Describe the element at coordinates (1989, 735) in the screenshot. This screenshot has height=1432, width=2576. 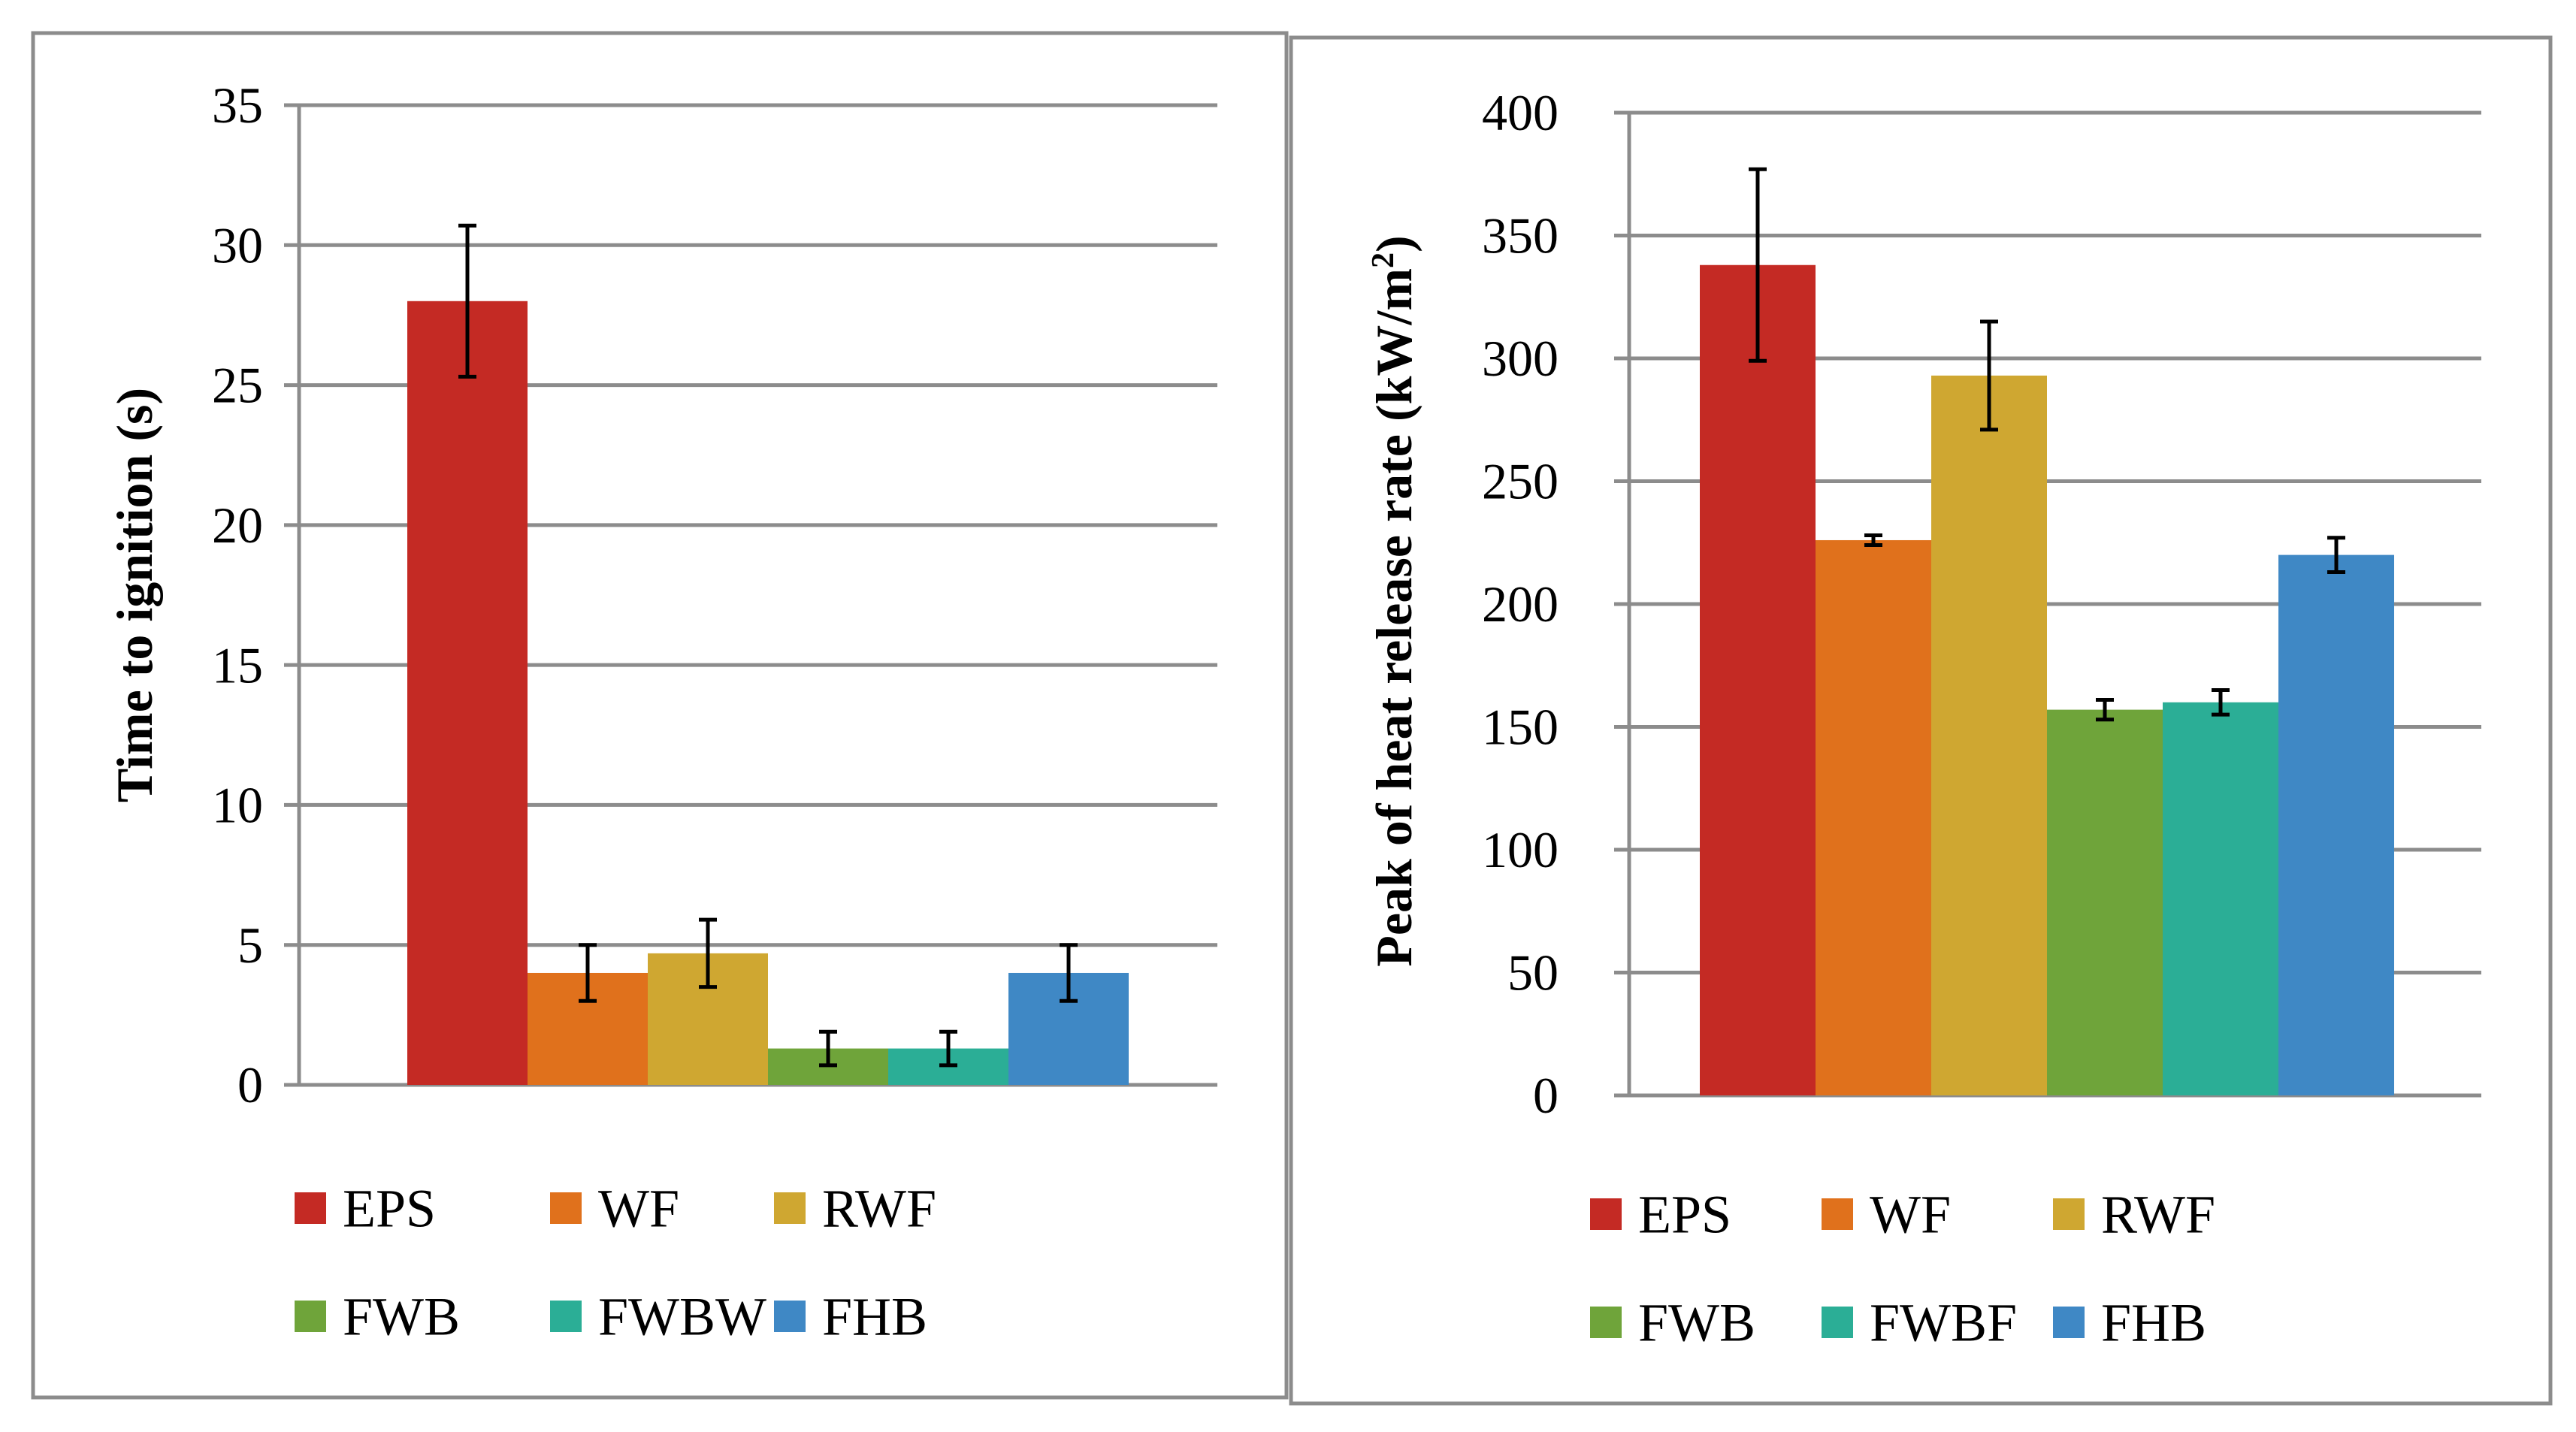
I see `bar-rwf` at that location.